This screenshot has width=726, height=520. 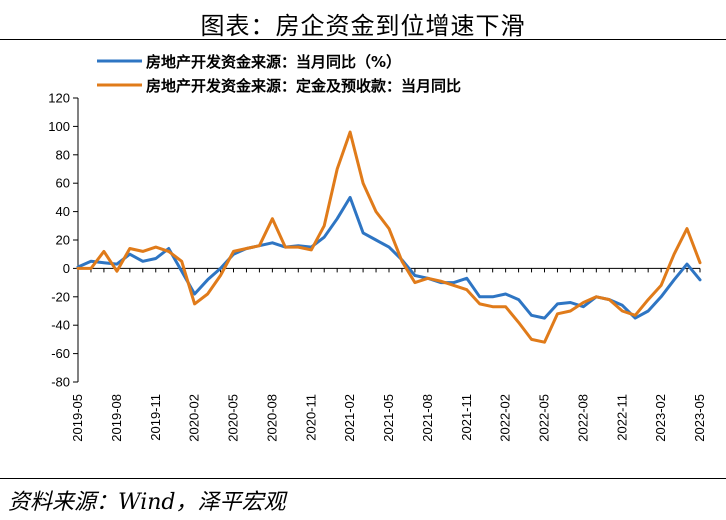 What do you see at coordinates (194, 418) in the screenshot?
I see `x-tick-label: 2020-02` at bounding box center [194, 418].